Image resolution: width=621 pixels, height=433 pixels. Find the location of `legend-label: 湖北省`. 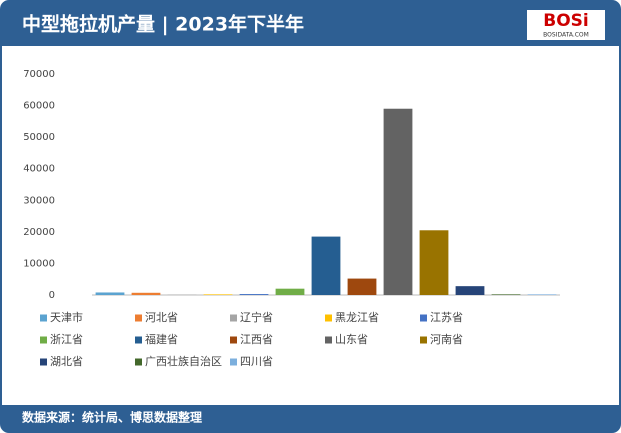

legend-label: 湖北省 is located at coordinates (66, 361).